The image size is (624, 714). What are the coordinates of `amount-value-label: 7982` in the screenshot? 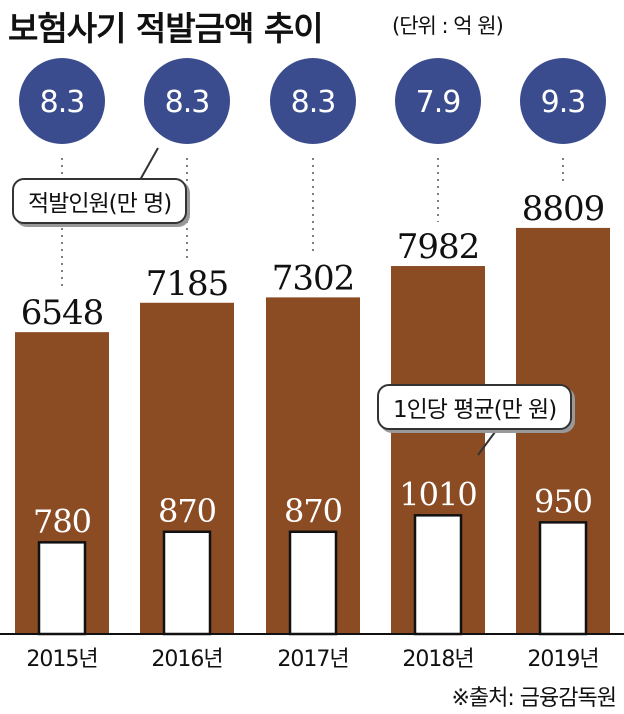 It's located at (438, 247).